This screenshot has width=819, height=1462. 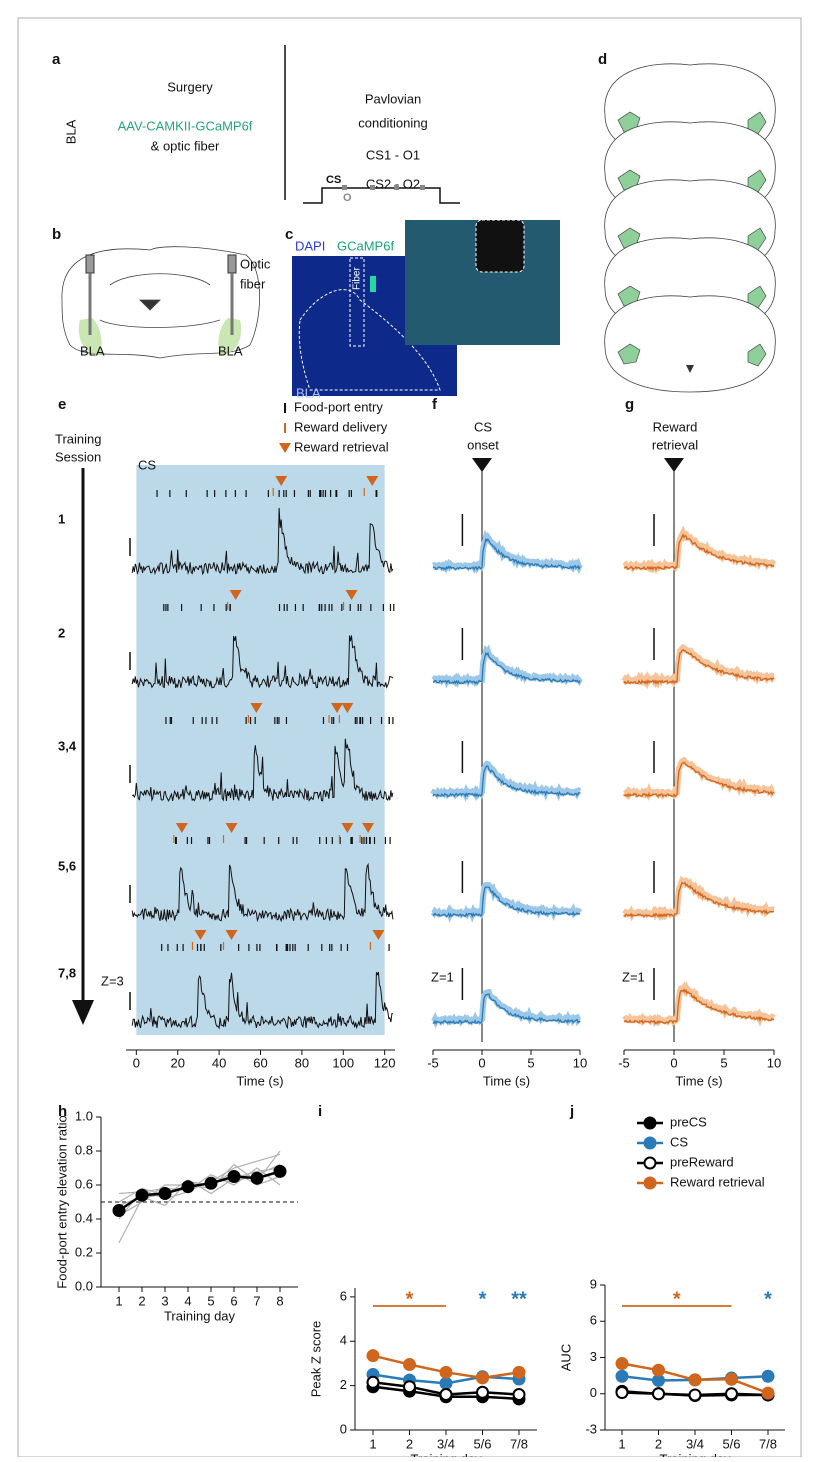 What do you see at coordinates (67, 745) in the screenshot?
I see `session-label: 3,4` at bounding box center [67, 745].